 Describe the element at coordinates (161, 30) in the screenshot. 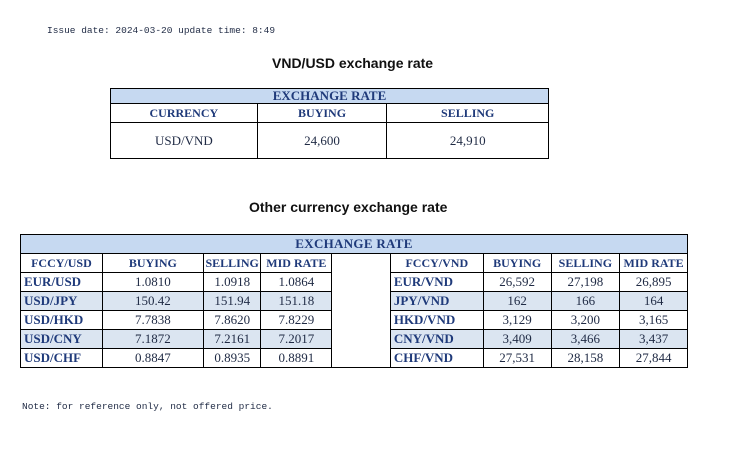

I see `issue-date-line: Issue date: 2024-03-20 update time: 8:49` at that location.